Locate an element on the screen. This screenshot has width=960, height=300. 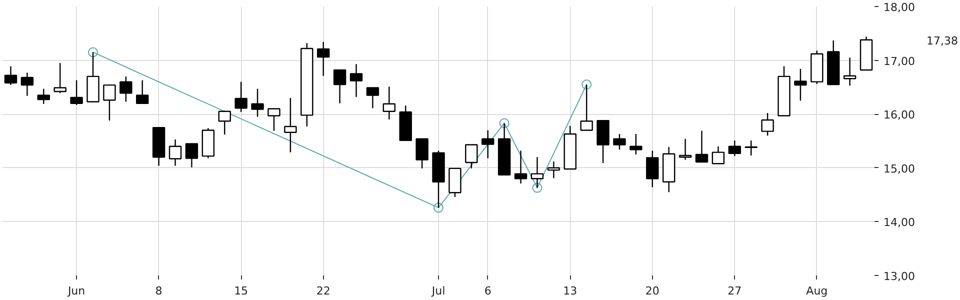
x-tick-label: 15 is located at coordinates (241, 291).